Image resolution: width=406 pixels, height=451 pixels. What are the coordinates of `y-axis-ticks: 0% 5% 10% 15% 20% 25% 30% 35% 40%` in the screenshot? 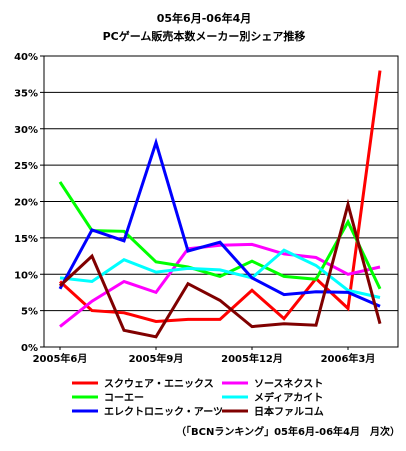 It's located at (29, 203).